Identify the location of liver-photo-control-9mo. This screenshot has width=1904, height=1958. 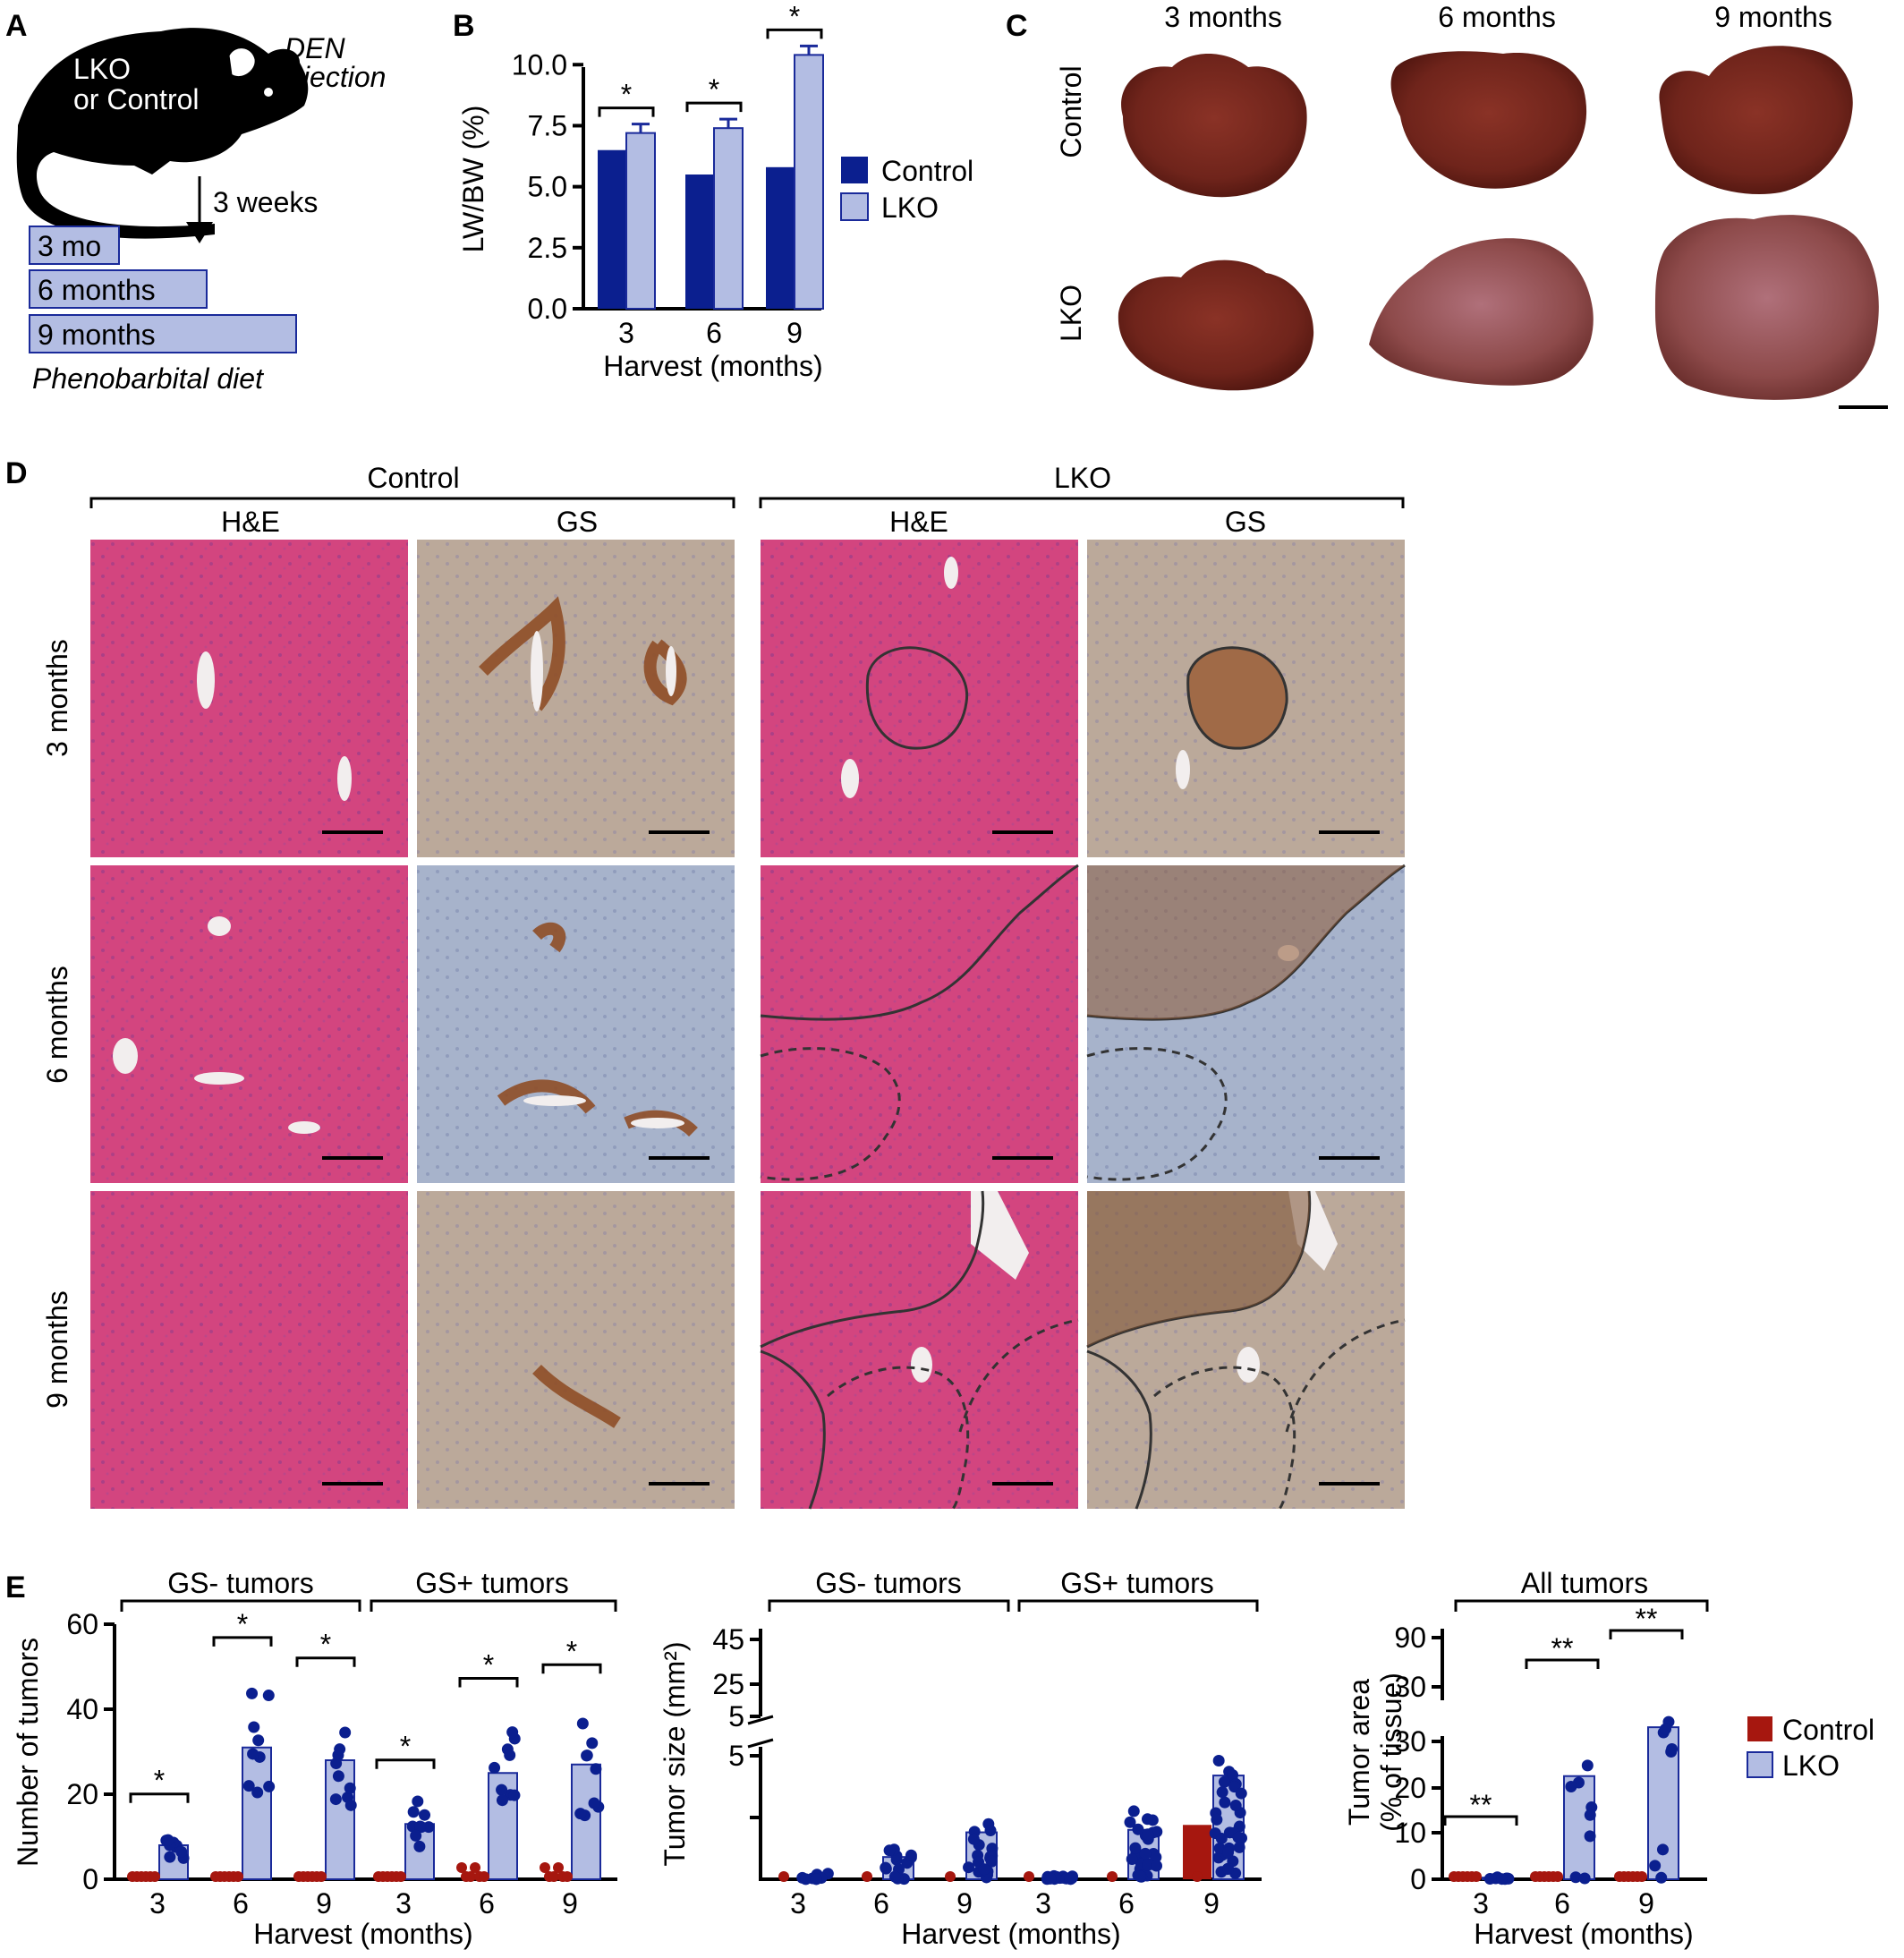
(1756, 120).